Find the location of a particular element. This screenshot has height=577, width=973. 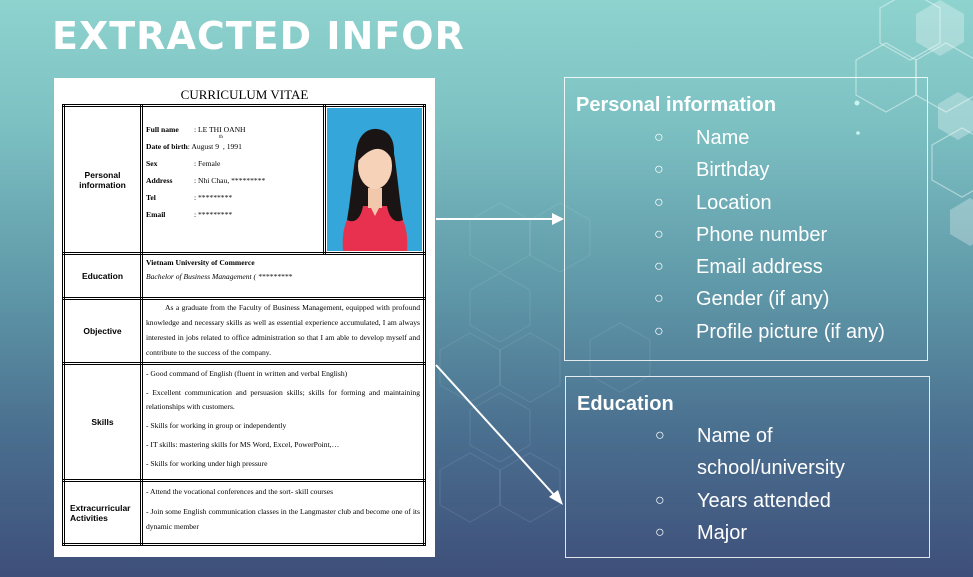

list-item: ○ Phone number is located at coordinates (789, 235).